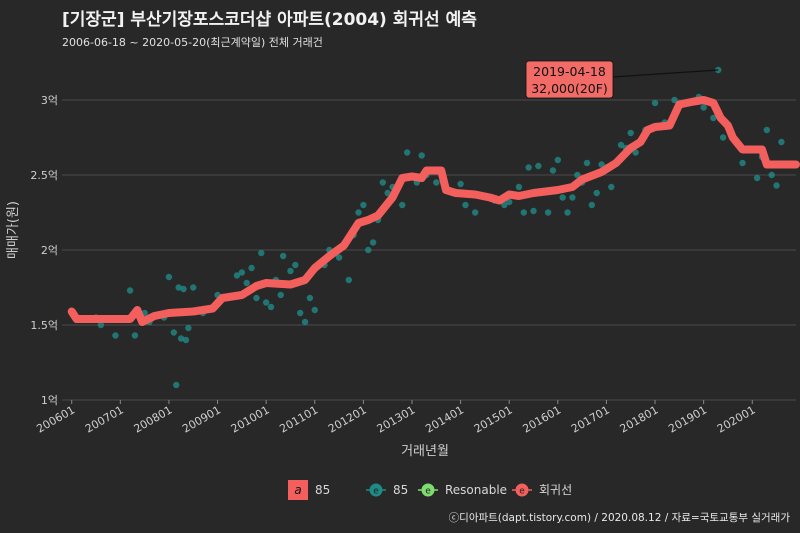 This screenshot has width=800, height=533. I want to click on x-tick-label: 201201, so click(347, 419).